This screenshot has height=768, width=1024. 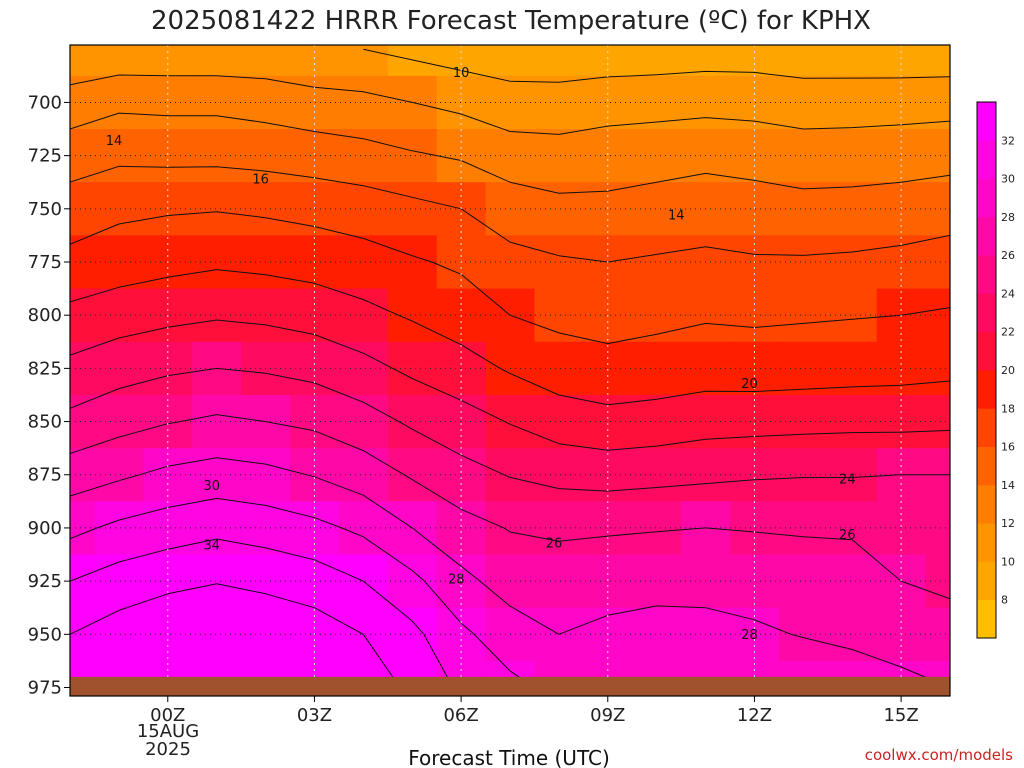 I want to click on contour-label-text: 26, so click(x=847, y=535).